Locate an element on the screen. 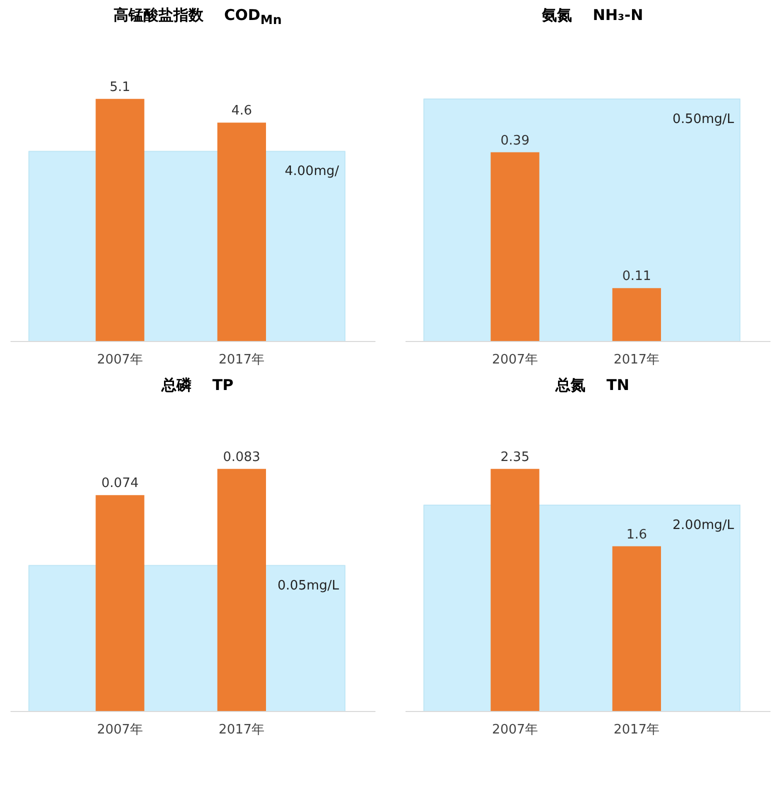  data-label: 1.6 is located at coordinates (637, 534).